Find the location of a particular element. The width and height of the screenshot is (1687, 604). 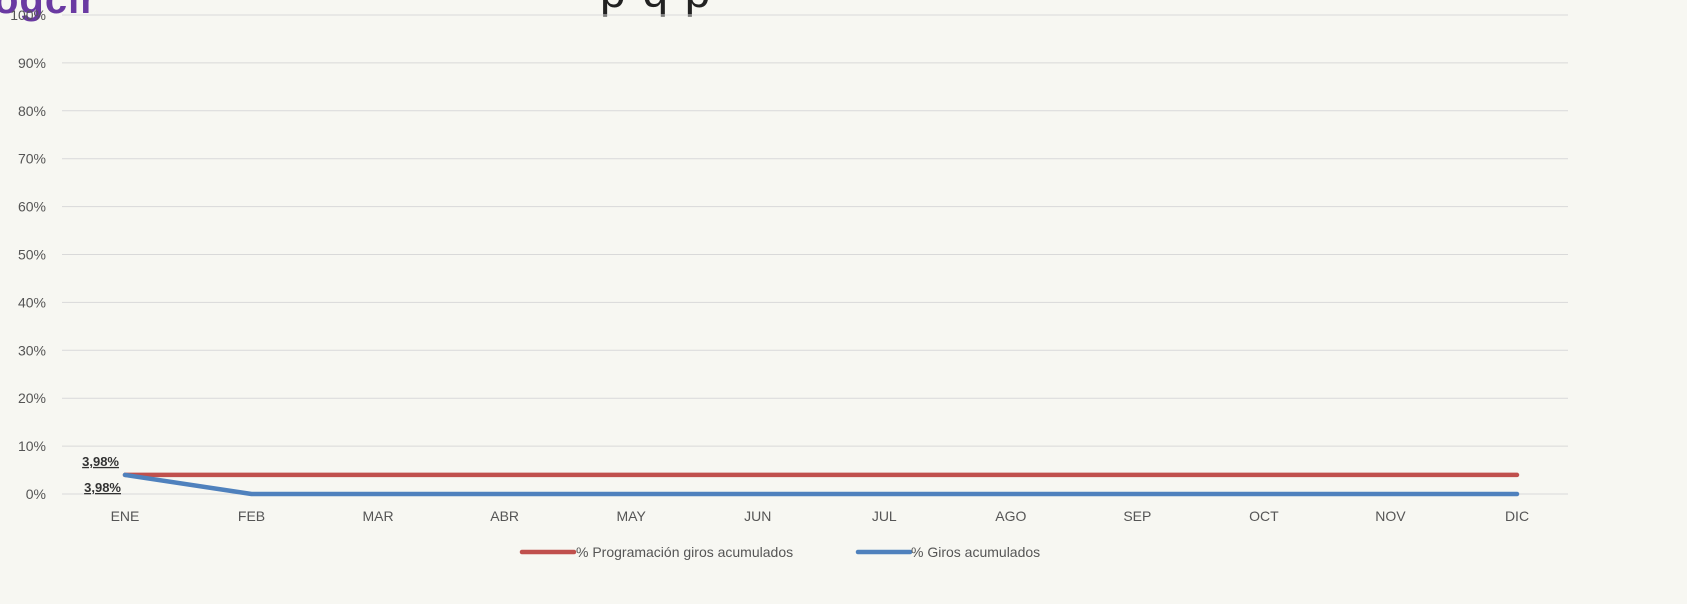

x-tick-label: MAR is located at coordinates (378, 516).